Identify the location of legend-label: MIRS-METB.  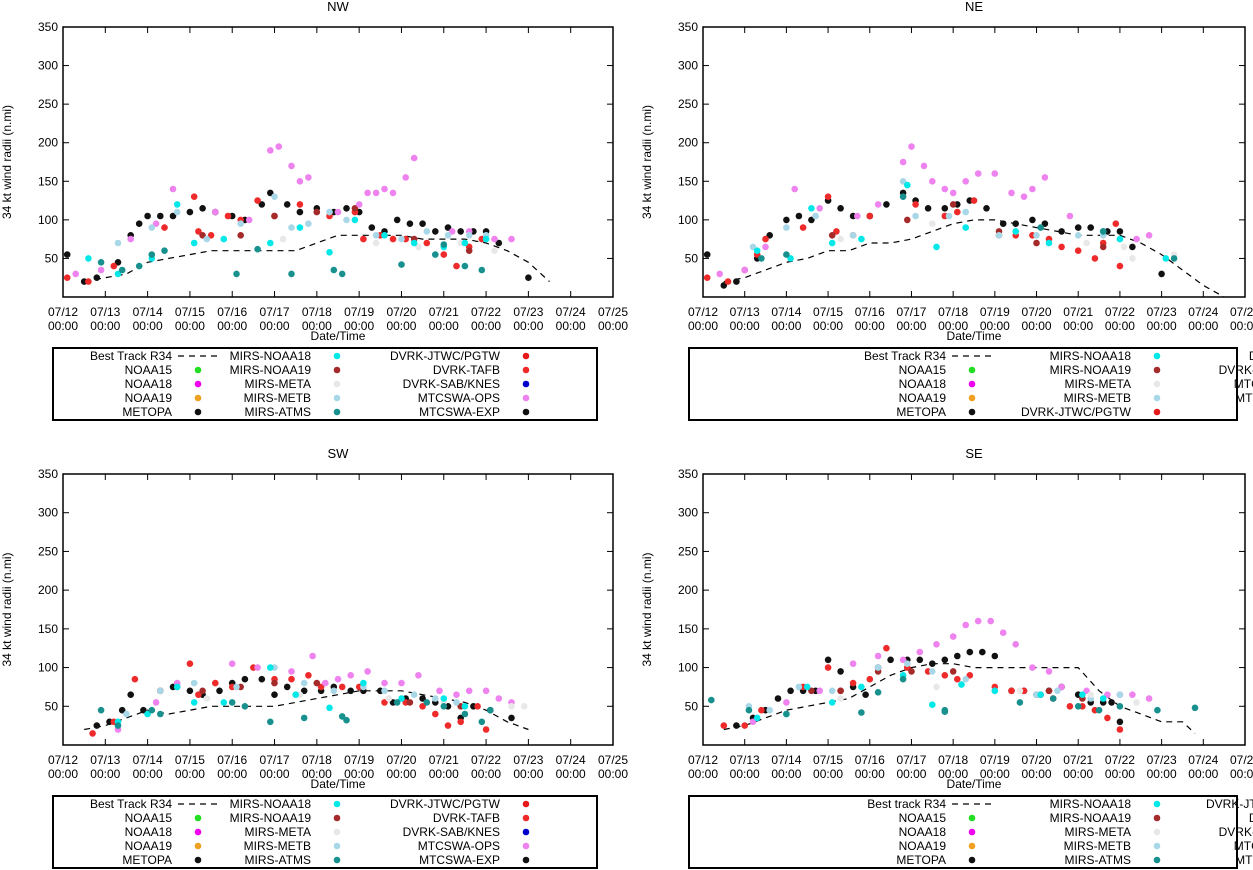
(277, 846).